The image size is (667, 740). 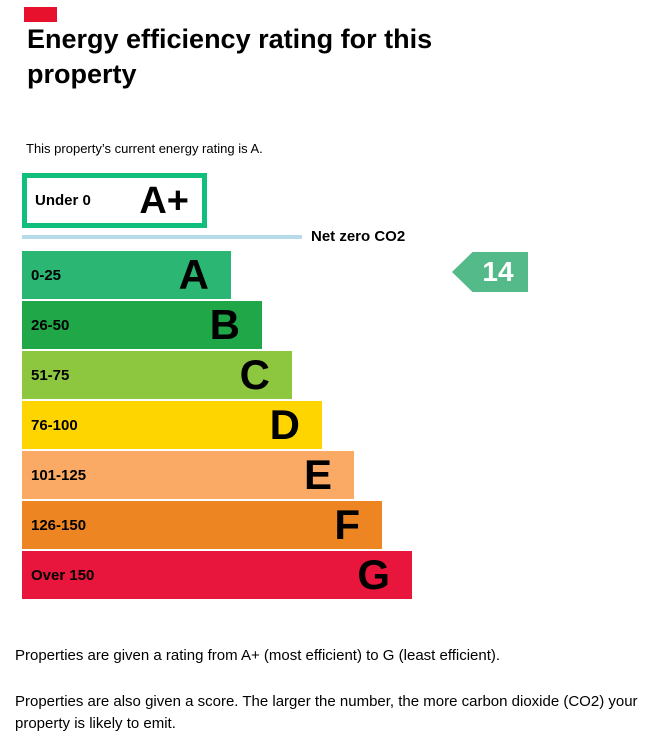 I want to click on epc-band-list-top: Under 0 A+, so click(x=262, y=200).